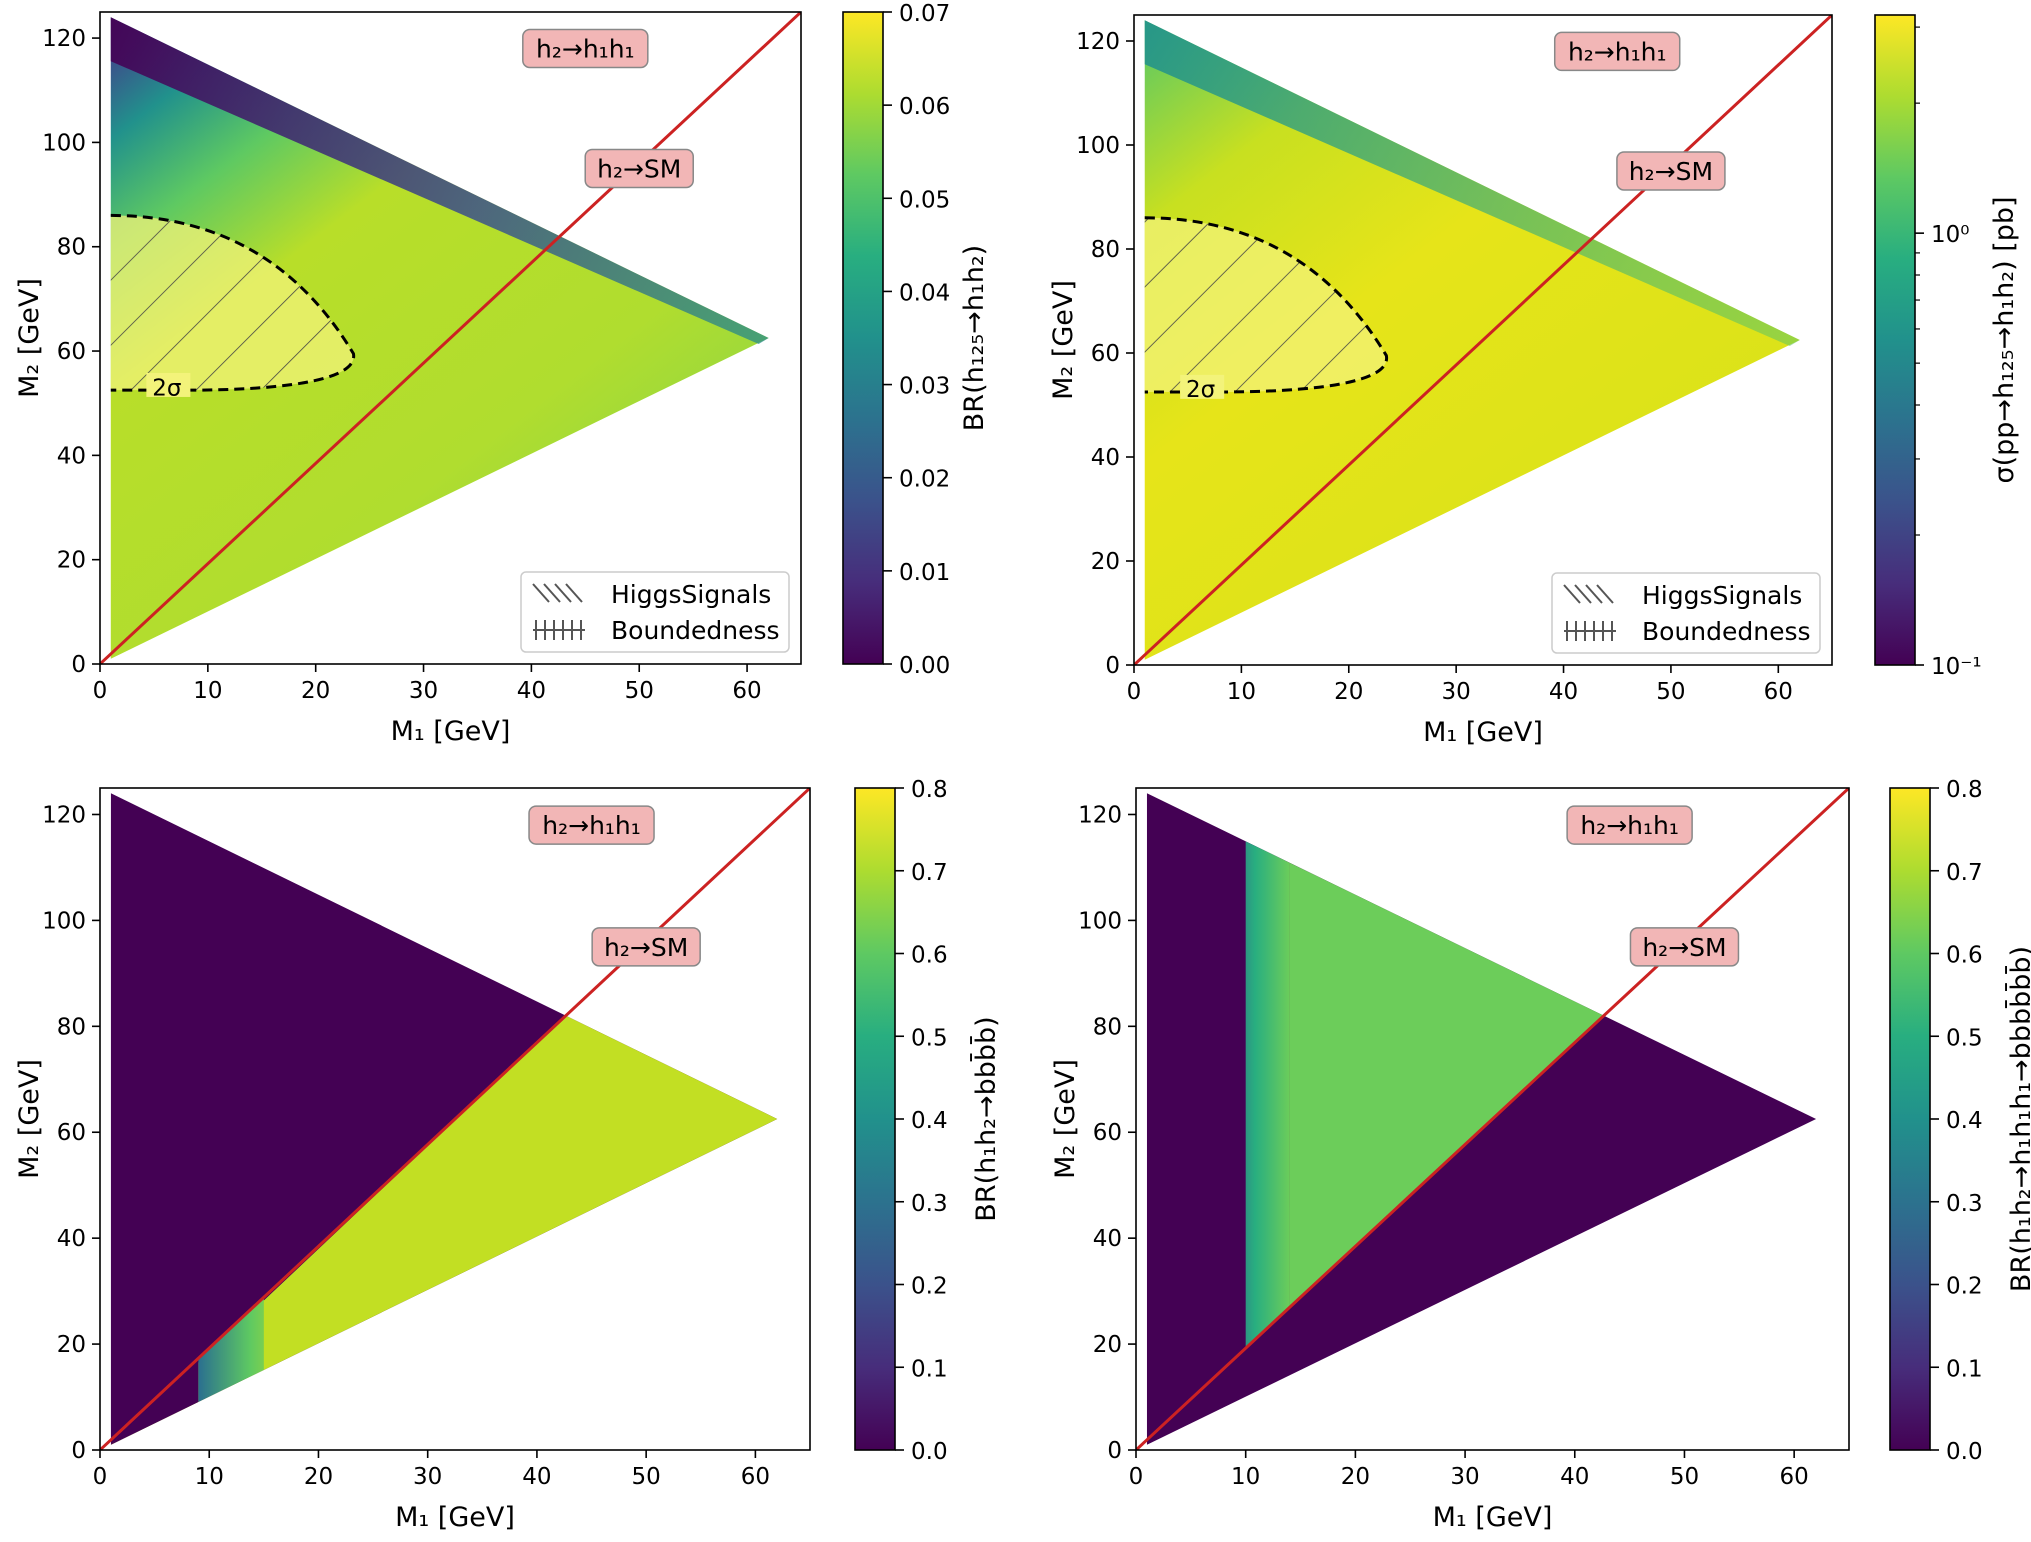  Describe the element at coordinates (929, 790) in the screenshot. I see `colorbar-tick-label: 0.8` at that location.